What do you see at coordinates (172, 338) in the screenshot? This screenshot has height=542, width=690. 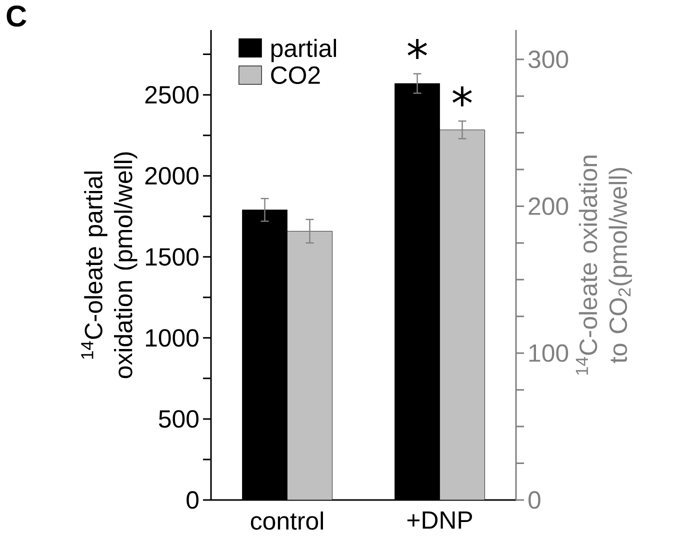 I see `y-tick-label: 1000` at bounding box center [172, 338].